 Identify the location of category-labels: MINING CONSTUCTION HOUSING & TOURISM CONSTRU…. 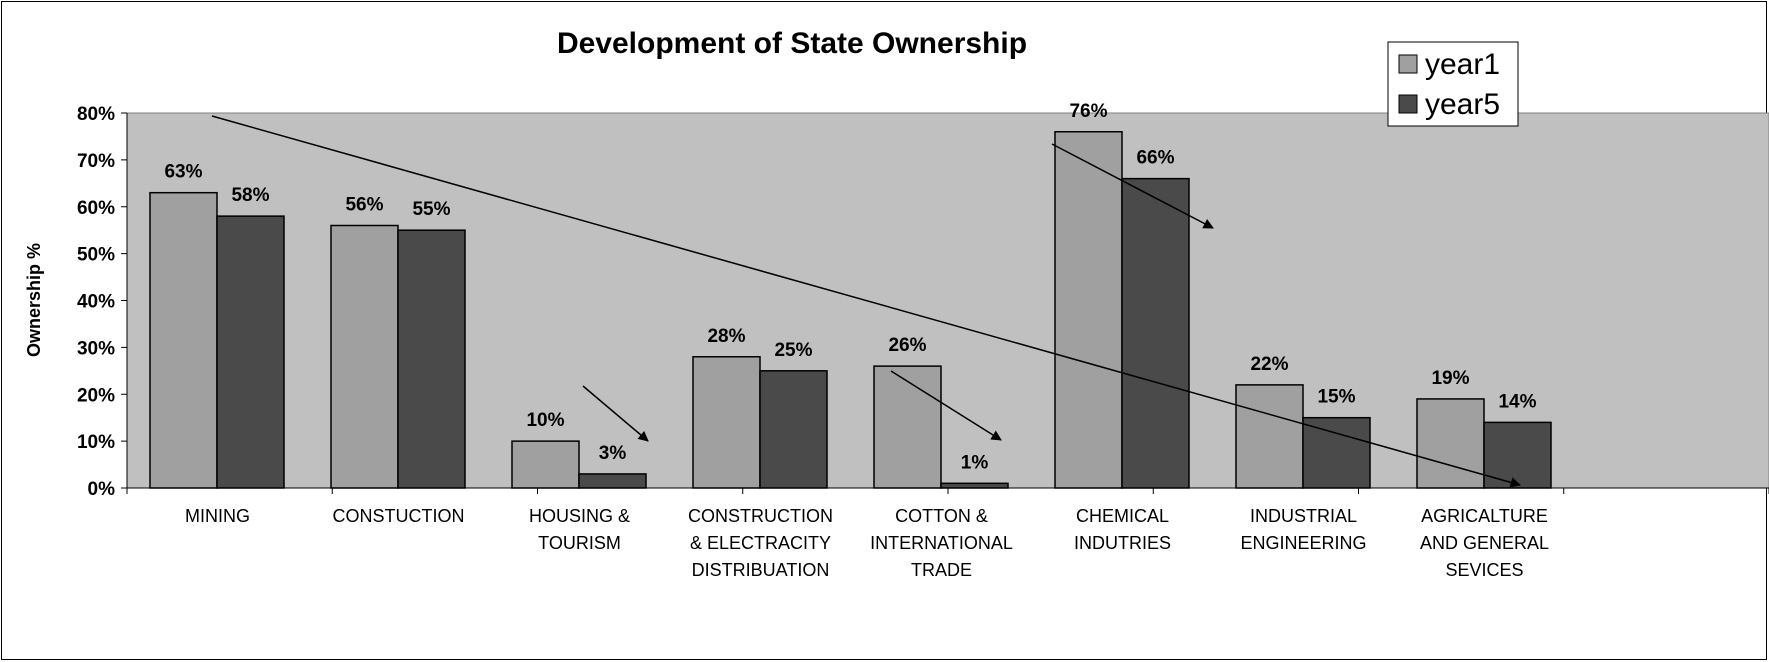
(867, 543).